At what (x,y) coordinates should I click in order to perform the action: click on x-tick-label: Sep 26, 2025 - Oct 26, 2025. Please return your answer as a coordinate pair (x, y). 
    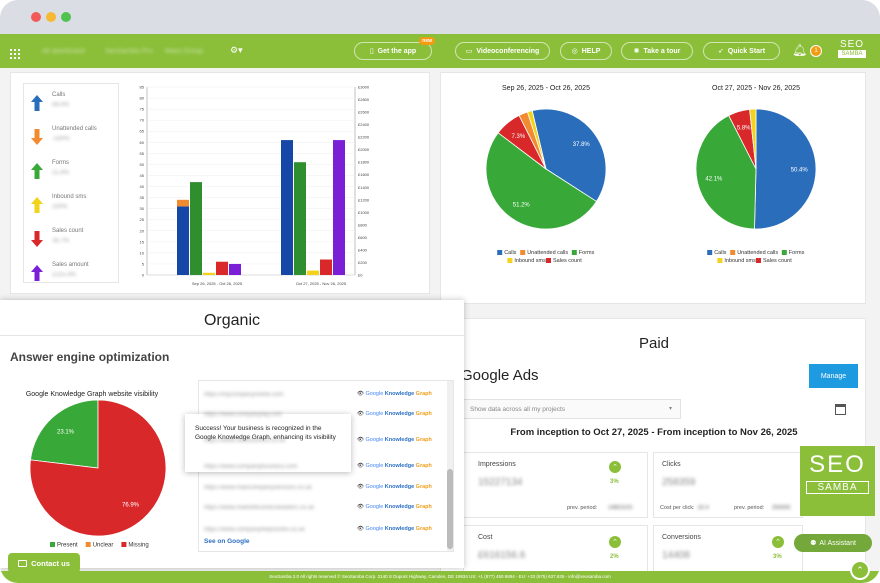
    Looking at the image, I should click on (217, 283).